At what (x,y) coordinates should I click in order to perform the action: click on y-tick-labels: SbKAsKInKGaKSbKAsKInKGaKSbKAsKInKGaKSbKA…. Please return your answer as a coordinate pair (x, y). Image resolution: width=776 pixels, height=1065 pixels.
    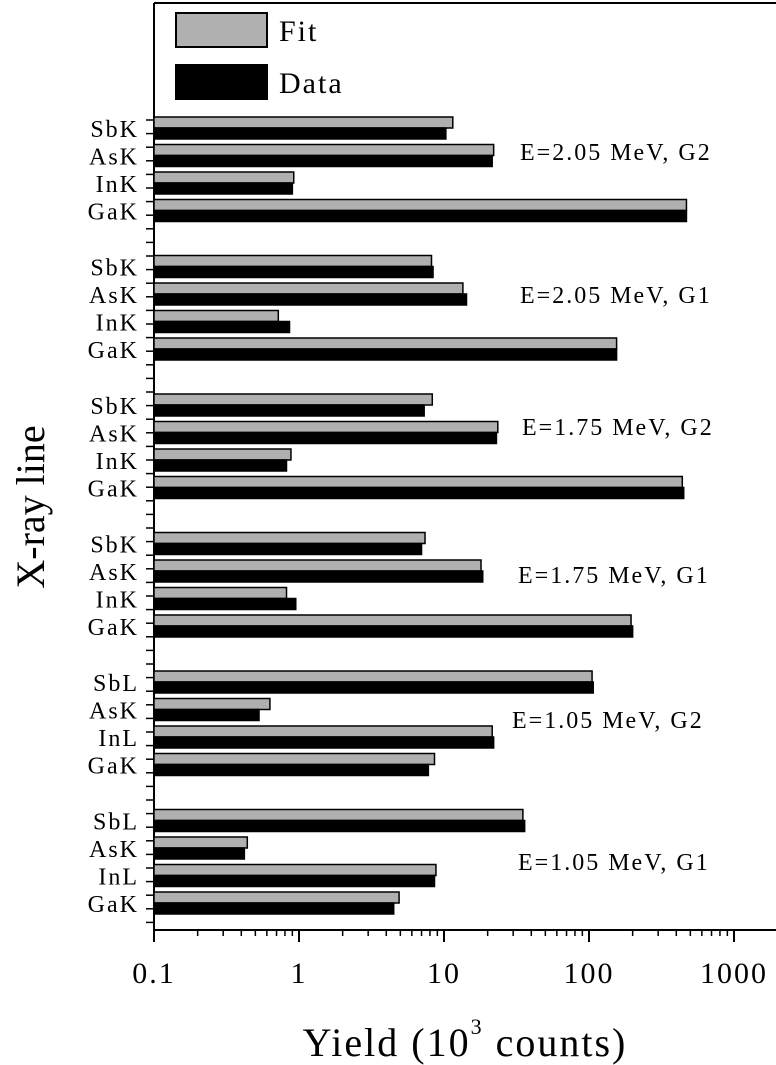
    Looking at the image, I should click on (121, 520).